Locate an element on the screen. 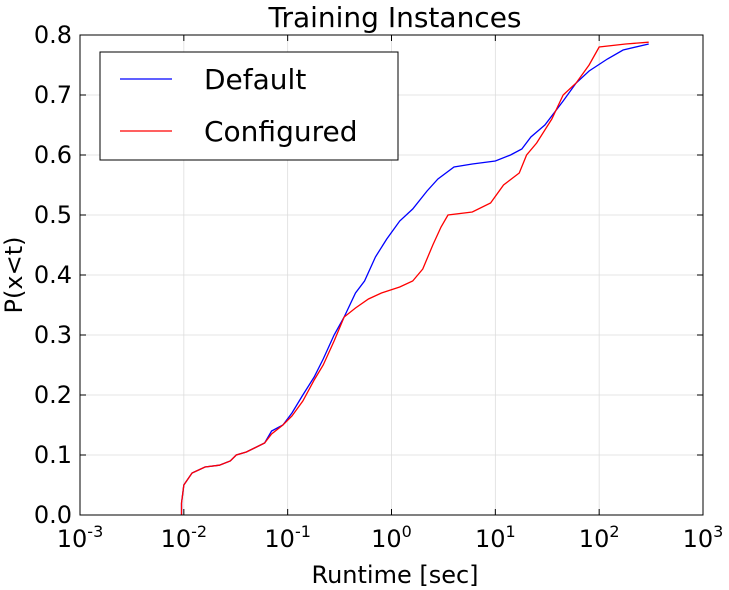  x-tick-exponent: 0 is located at coordinates (407, 531).